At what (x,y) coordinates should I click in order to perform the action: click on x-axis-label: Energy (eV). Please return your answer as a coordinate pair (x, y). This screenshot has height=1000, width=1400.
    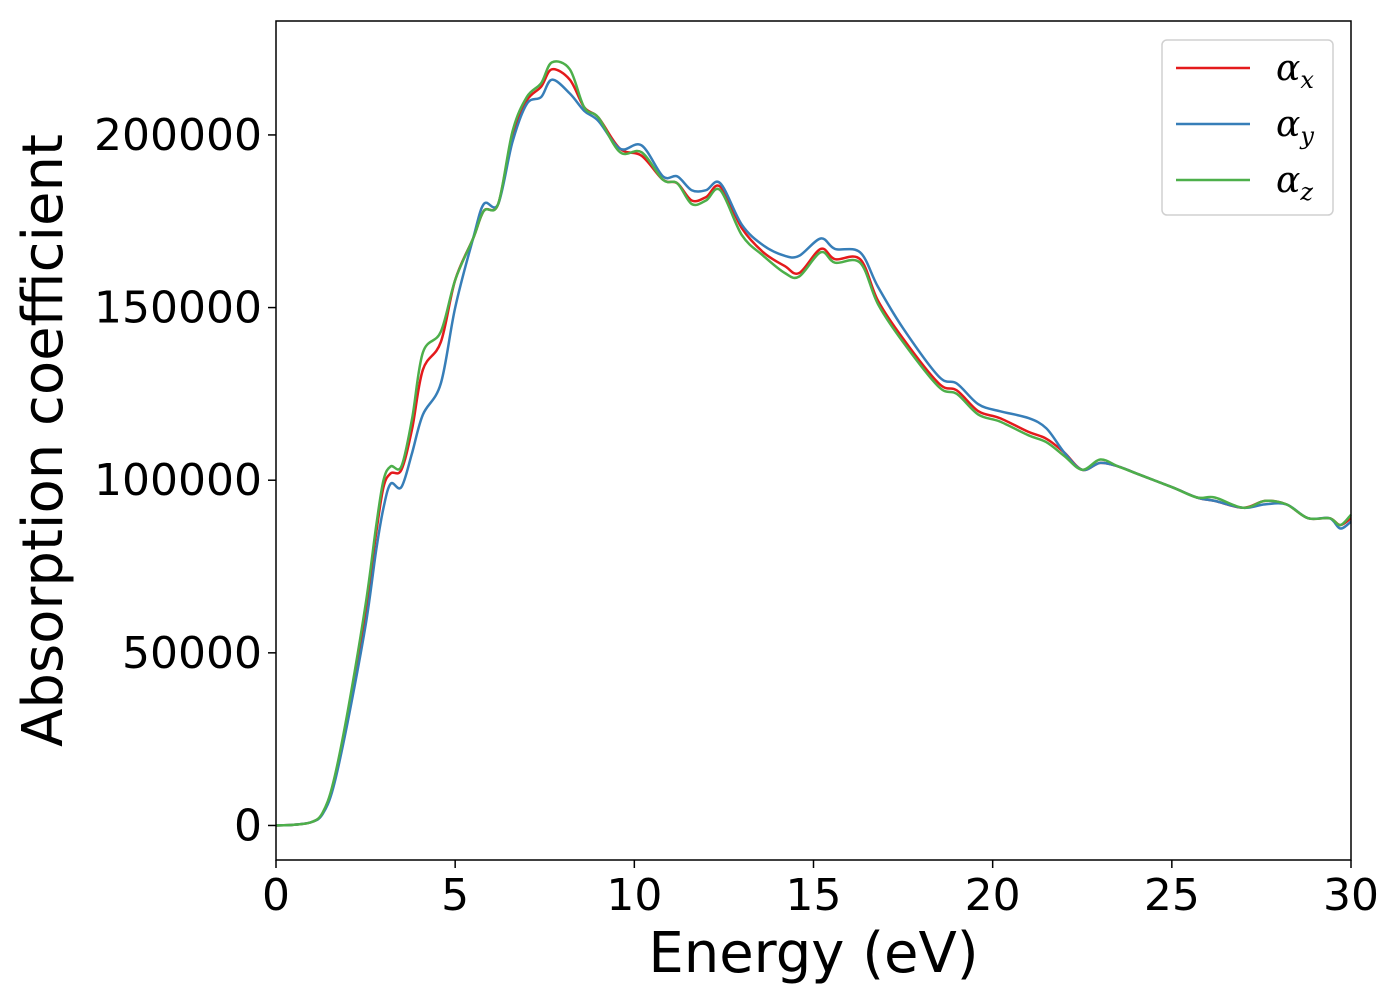
    Looking at the image, I should click on (813, 953).